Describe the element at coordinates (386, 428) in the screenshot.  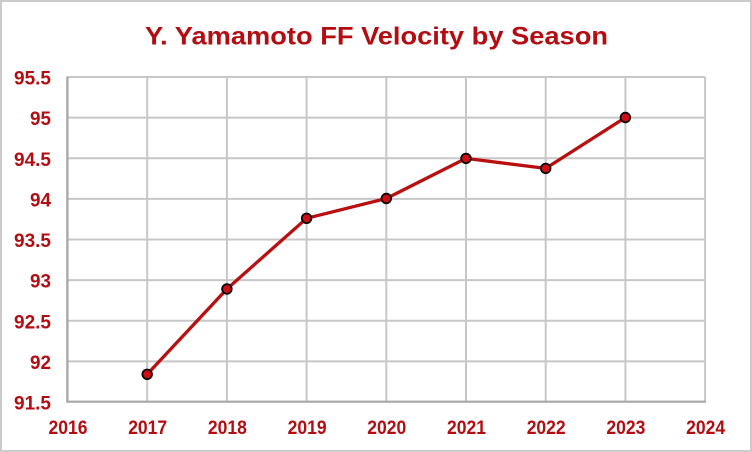
I see `svg-text: 2020` at that location.